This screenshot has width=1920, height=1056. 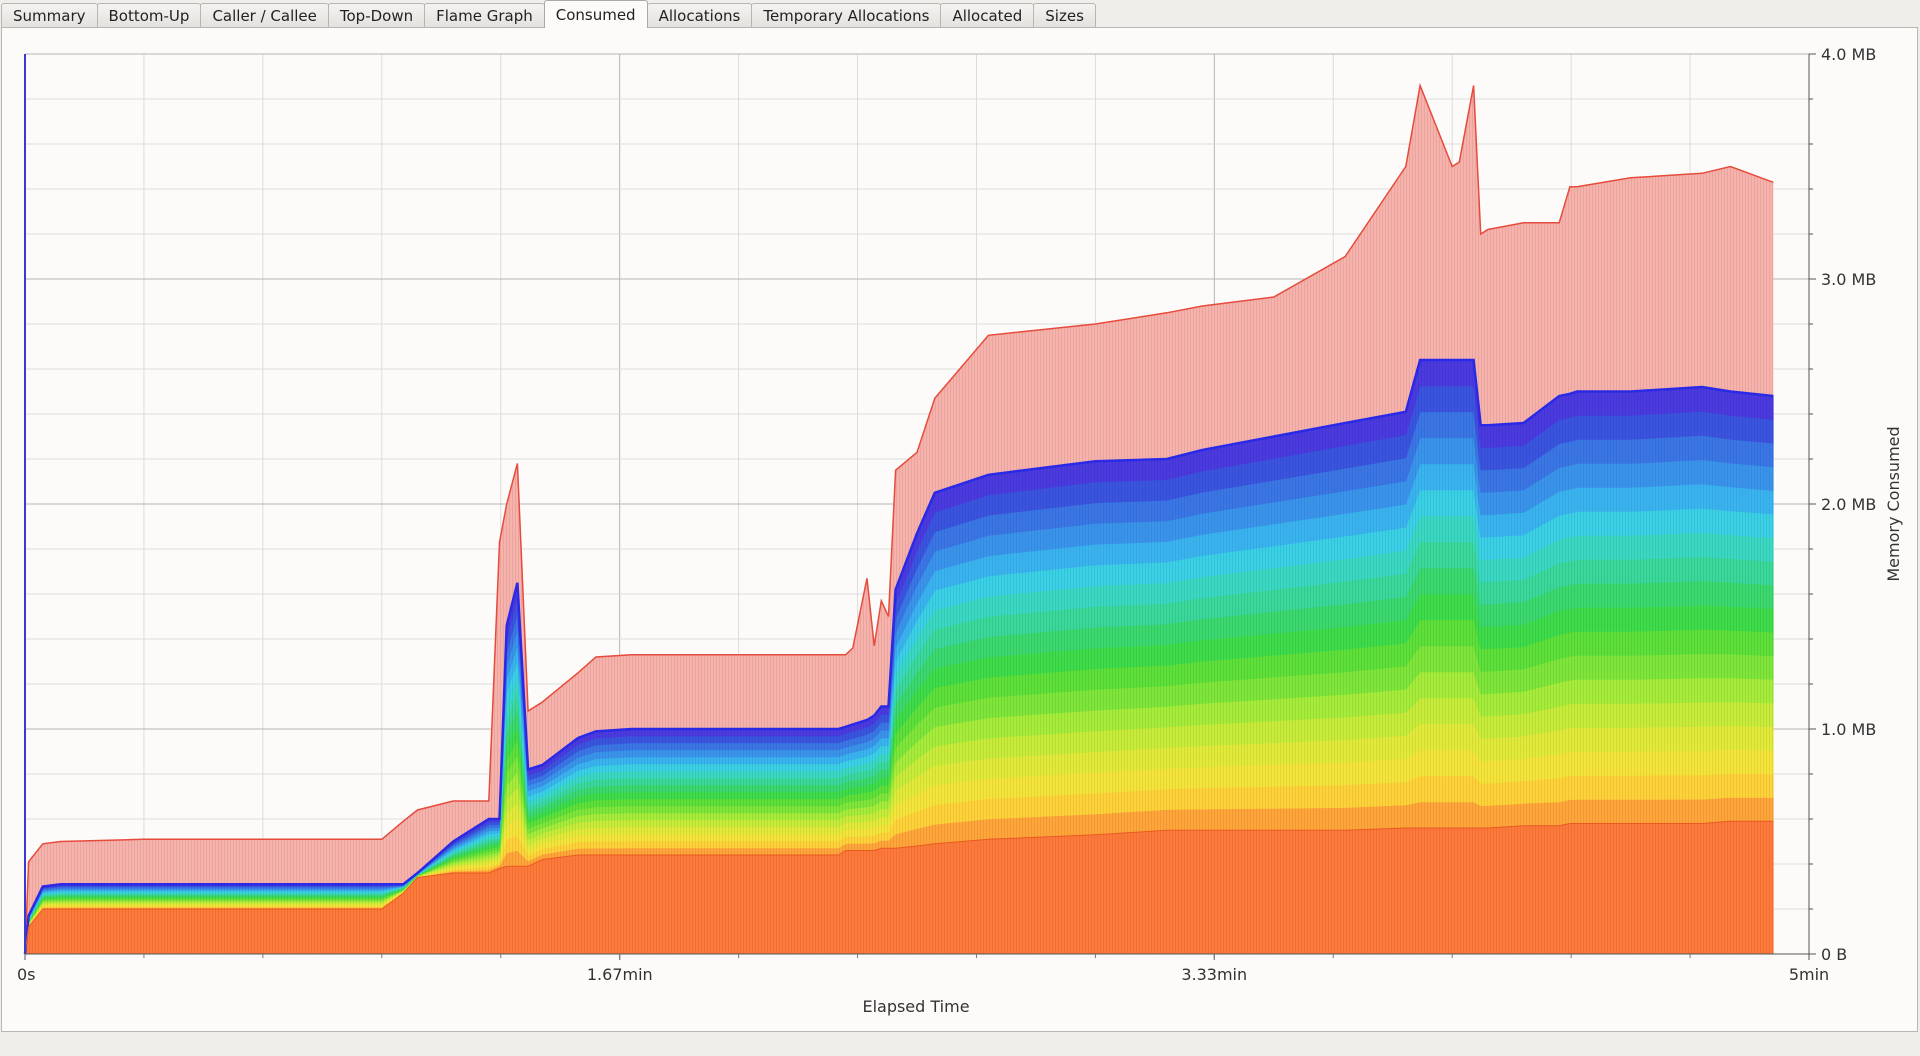 I want to click on tab-allocations: Allocations, so click(x=699, y=15).